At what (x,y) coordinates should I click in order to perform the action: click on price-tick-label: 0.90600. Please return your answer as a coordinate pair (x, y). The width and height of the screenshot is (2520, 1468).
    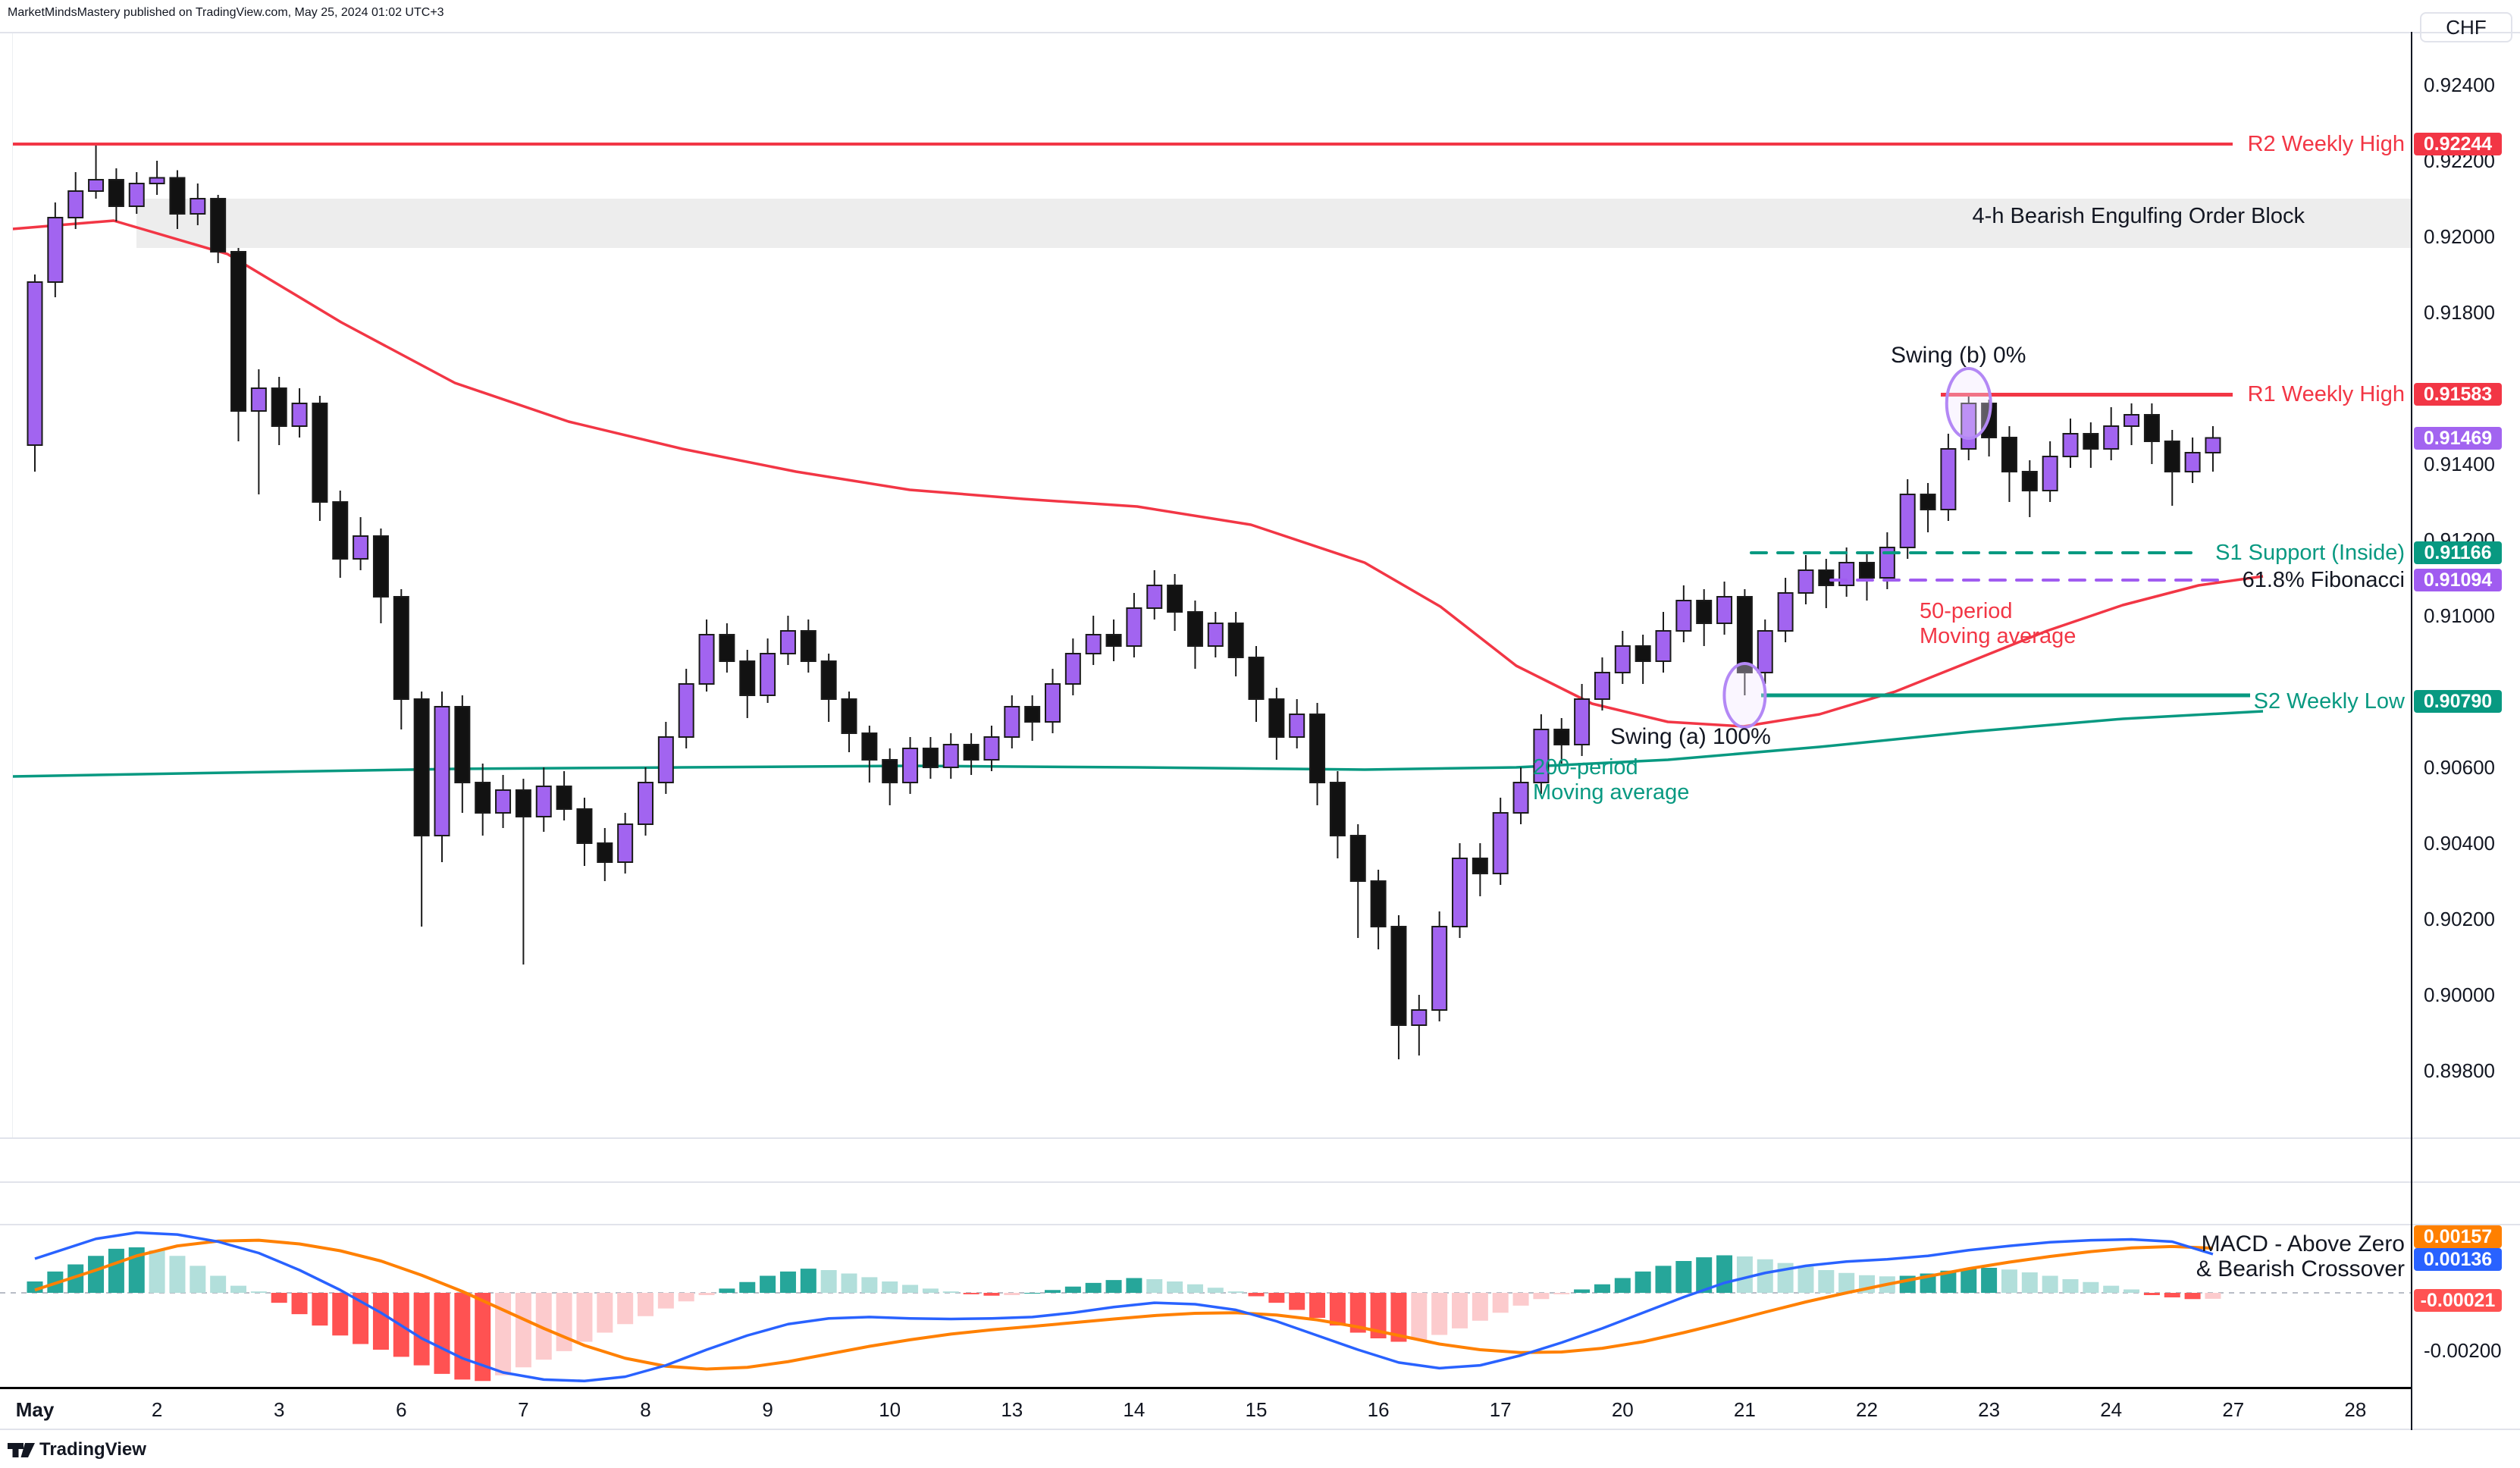
    Looking at the image, I should click on (2459, 767).